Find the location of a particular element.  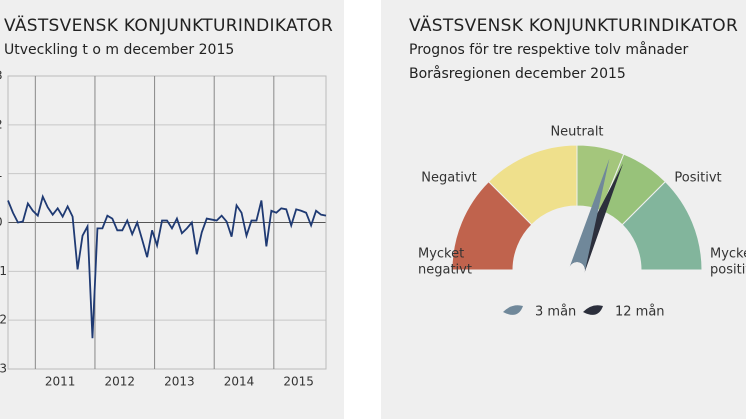

segment-label: positivt is located at coordinates (728, 270).